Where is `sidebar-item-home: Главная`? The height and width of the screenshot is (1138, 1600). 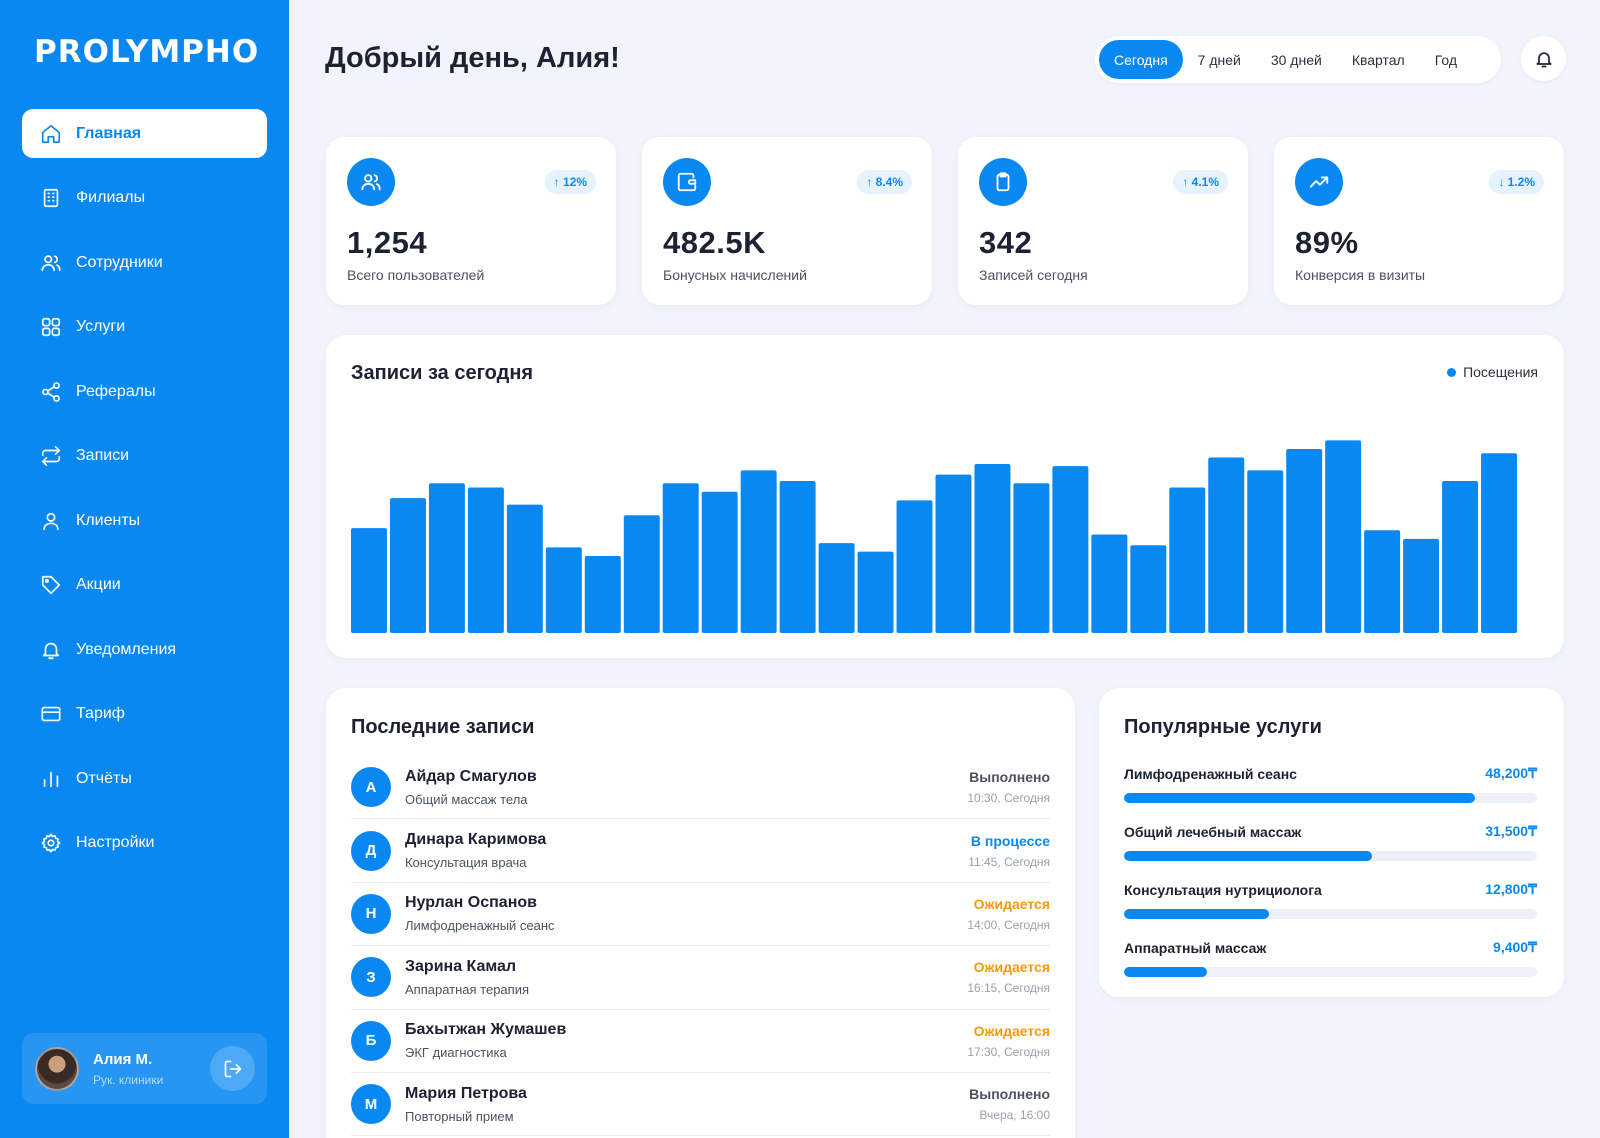 sidebar-item-home: Главная is located at coordinates (144, 133).